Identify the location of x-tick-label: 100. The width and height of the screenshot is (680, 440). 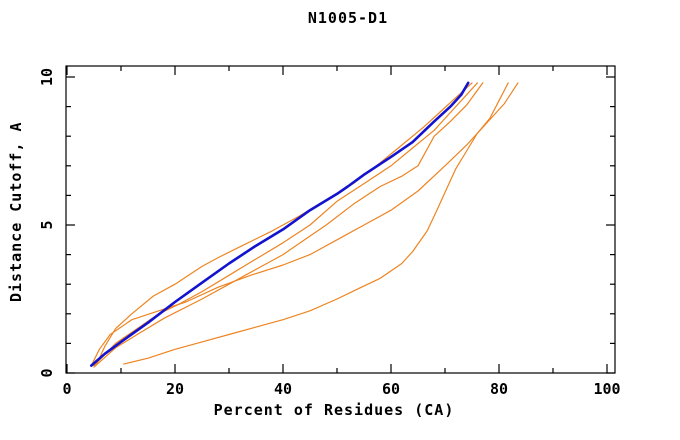
(606, 389).